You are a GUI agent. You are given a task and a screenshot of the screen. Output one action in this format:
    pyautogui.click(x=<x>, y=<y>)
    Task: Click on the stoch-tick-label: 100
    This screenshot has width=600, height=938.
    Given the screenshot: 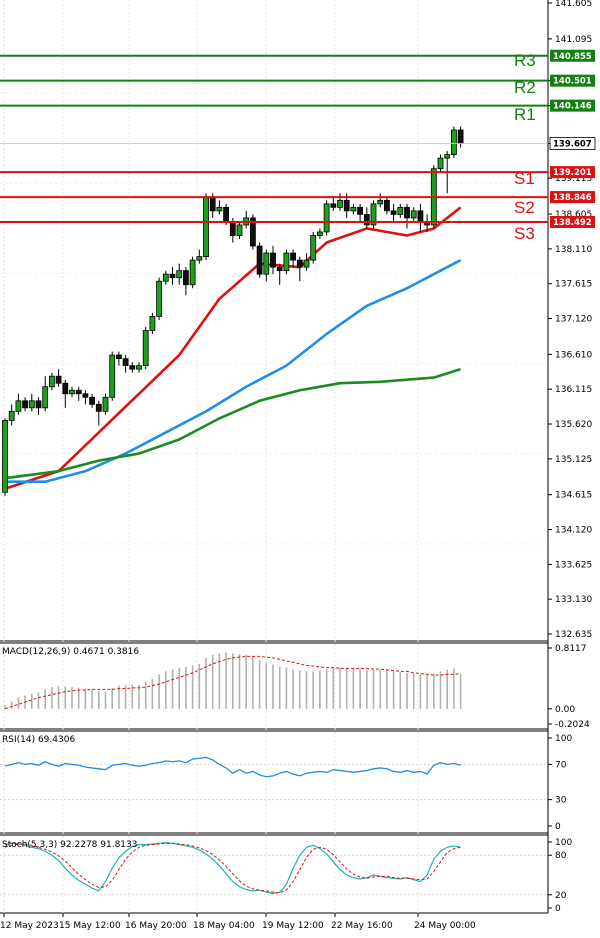 What is the action you would take?
    pyautogui.click(x=563, y=843)
    